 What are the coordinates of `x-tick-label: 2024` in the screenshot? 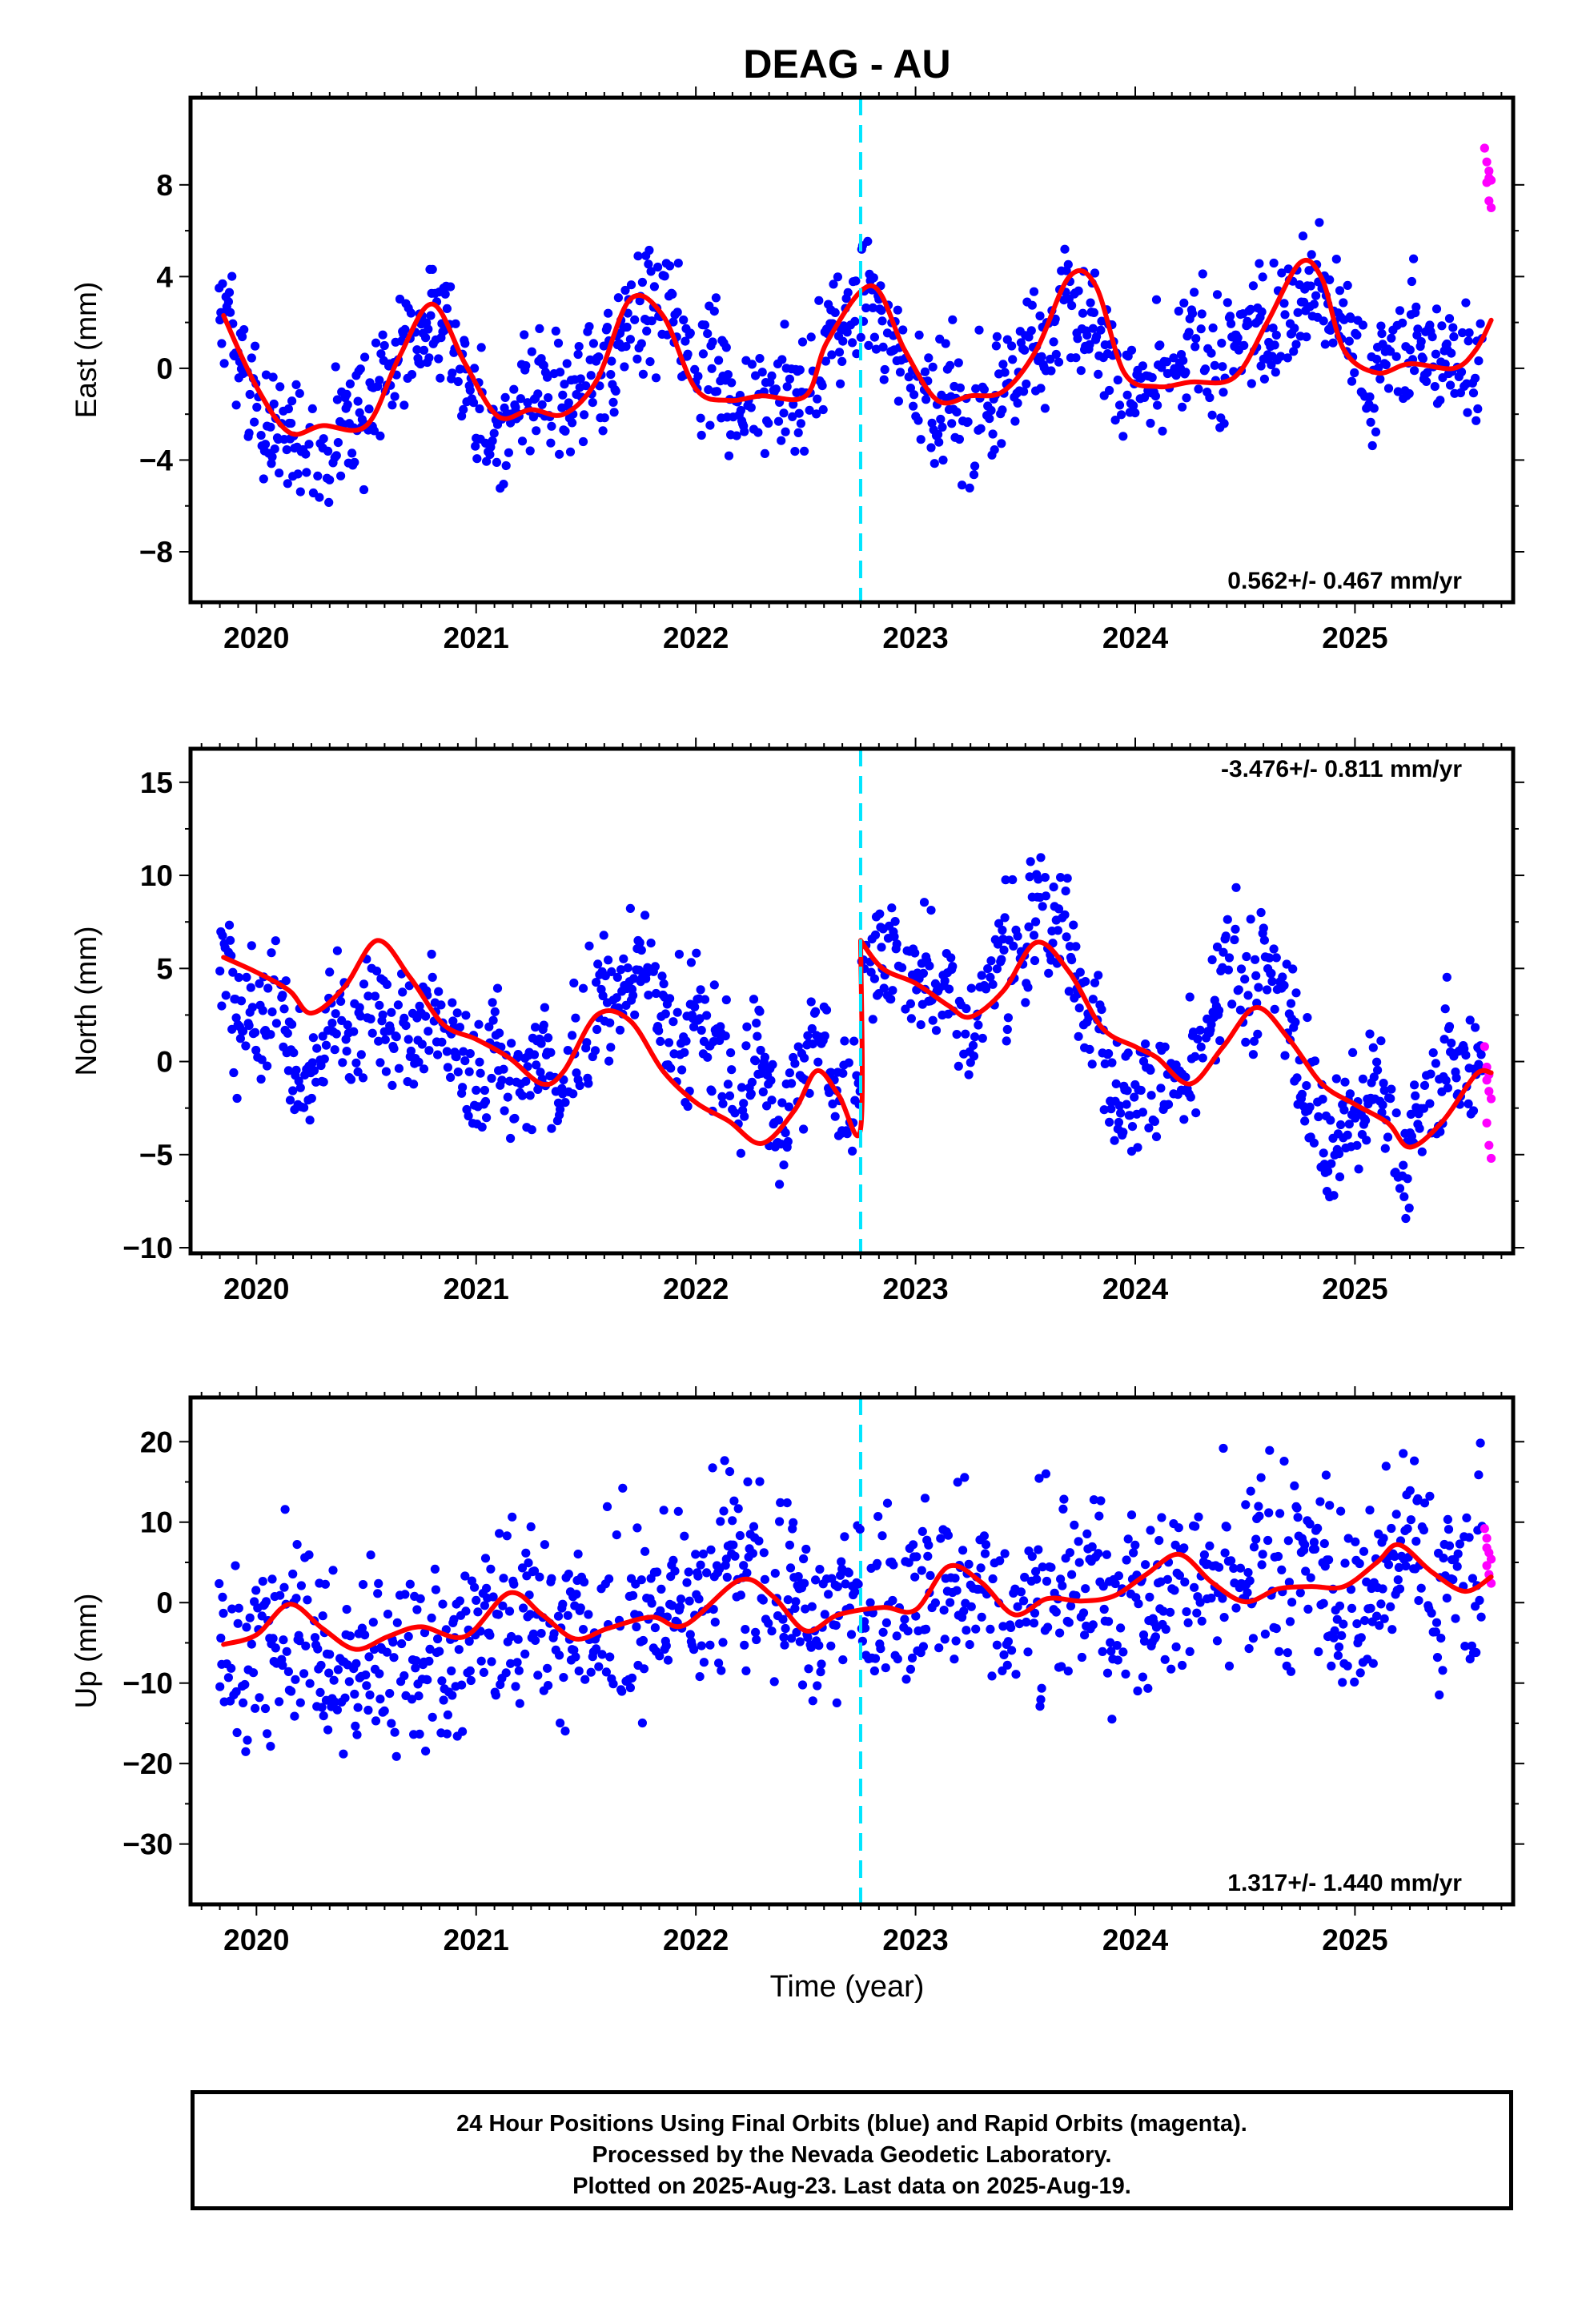 It's located at (1136, 637).